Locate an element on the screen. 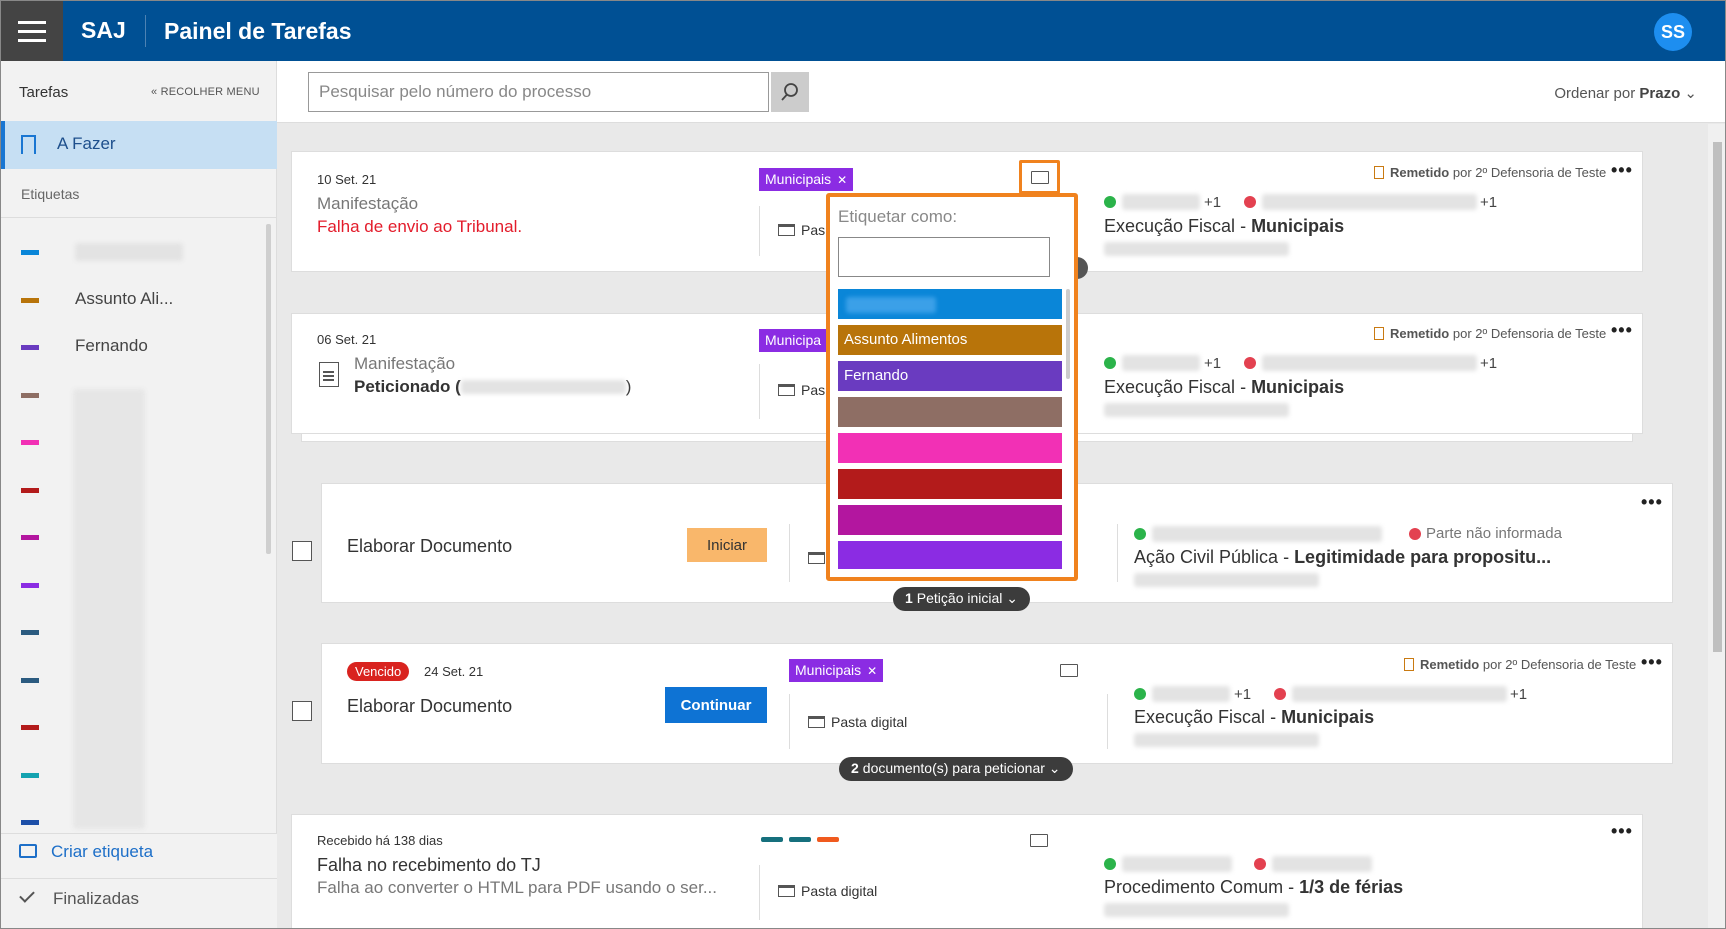 Image resolution: width=1726 pixels, height=929 pixels. document-icon is located at coordinates (1379, 172).